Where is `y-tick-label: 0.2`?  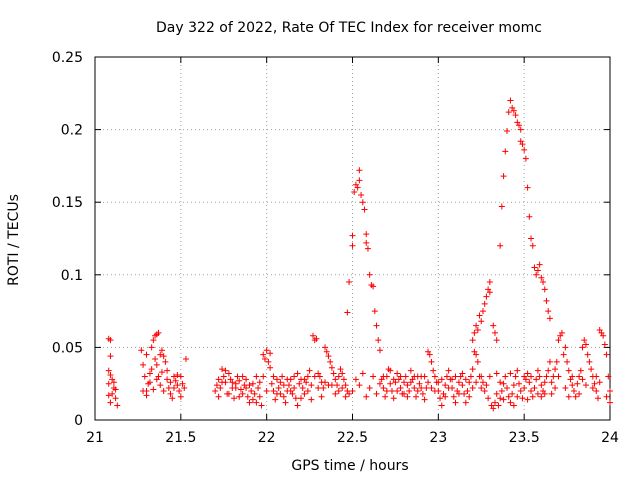 y-tick-label: 0.2 is located at coordinates (72, 131).